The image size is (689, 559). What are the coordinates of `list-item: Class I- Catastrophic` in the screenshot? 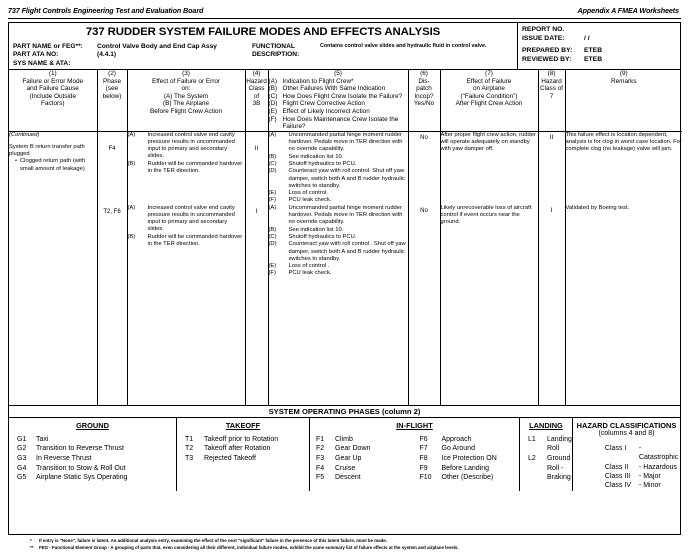 It's located at (641, 453).